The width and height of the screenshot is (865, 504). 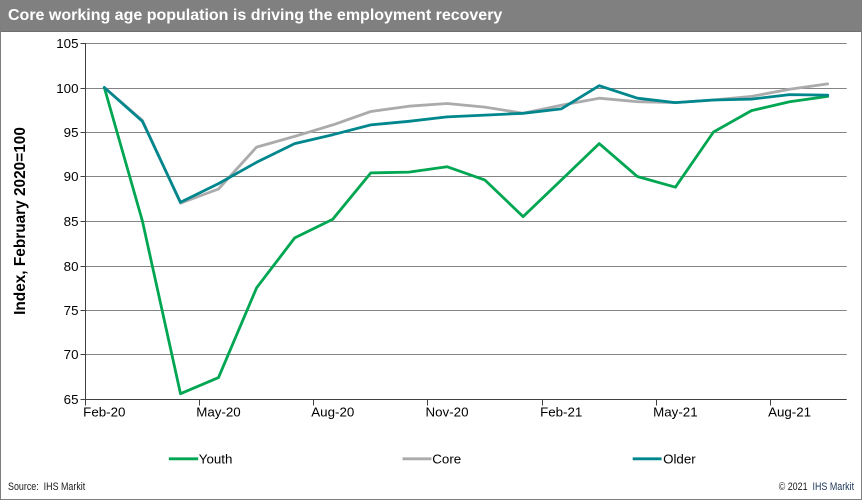 I want to click on svg-text: Core, so click(x=446, y=459).